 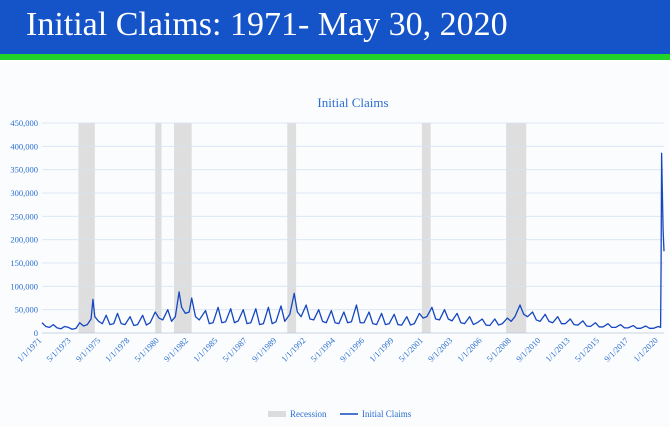 What do you see at coordinates (146, 349) in the screenshot?
I see `x-tick-label: 5/1/1980` at bounding box center [146, 349].